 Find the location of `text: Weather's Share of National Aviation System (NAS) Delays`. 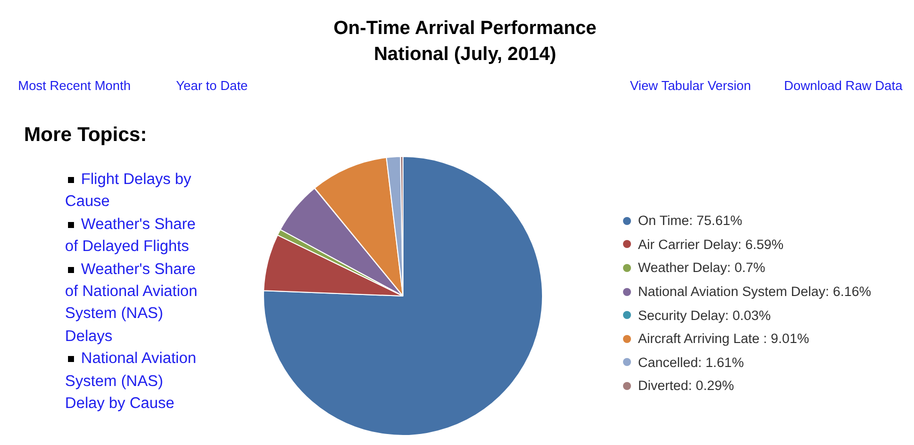

text: Weather's Share of National Aviation System (NAS) Delays is located at coordinates (131, 302).